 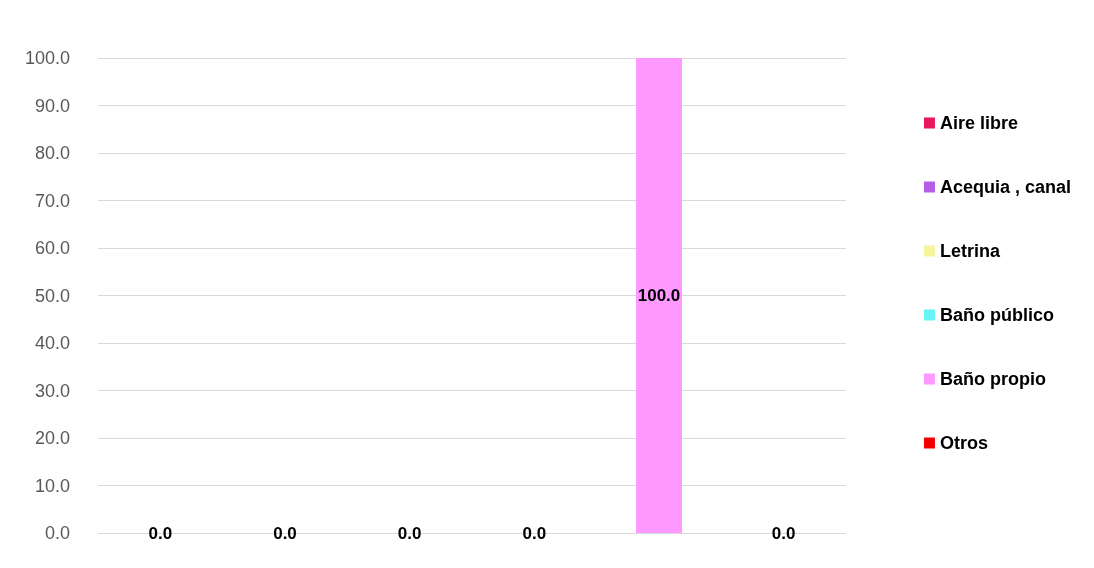 I want to click on y-tick-label: 90.0, so click(x=52, y=105).